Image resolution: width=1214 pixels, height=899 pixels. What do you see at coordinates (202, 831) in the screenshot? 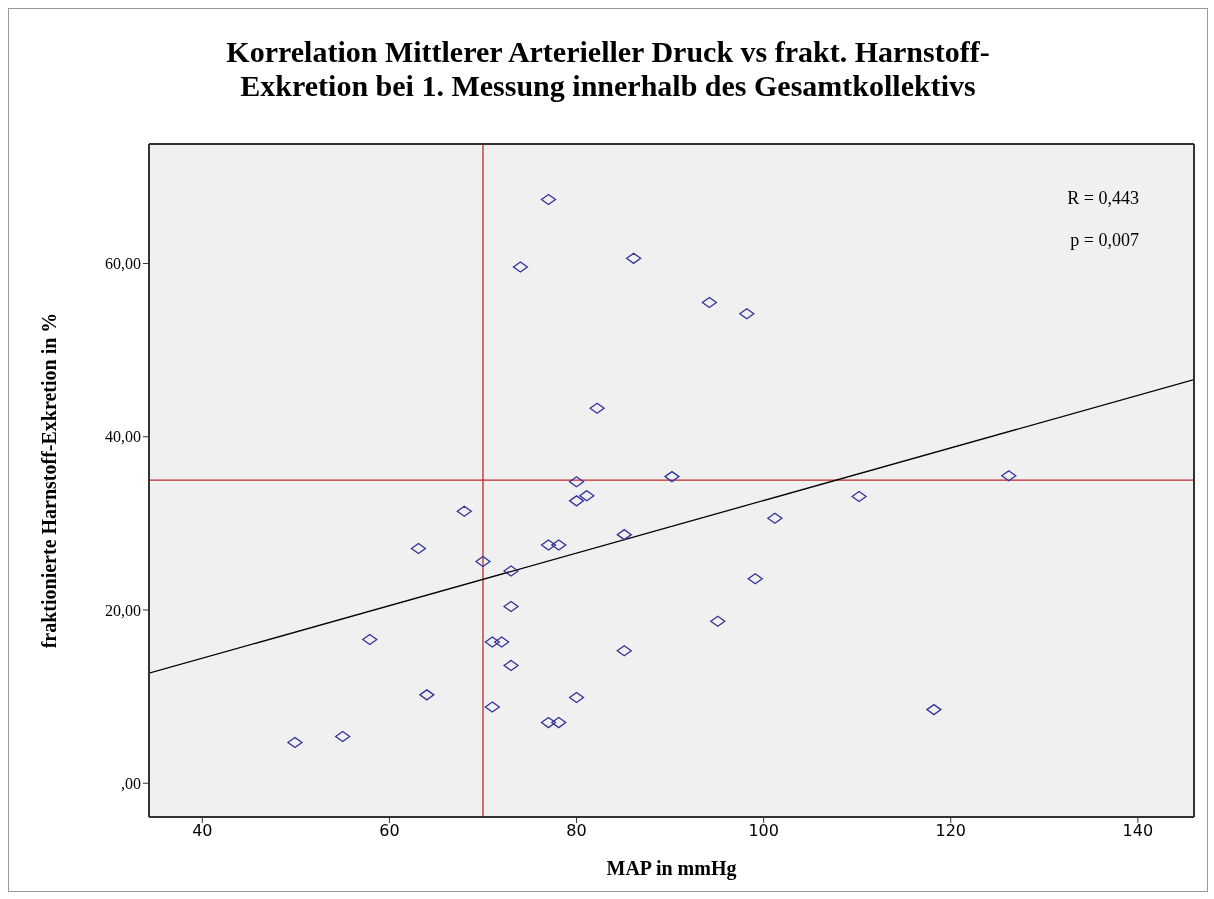
I see `x-tick-label: 40` at bounding box center [202, 831].